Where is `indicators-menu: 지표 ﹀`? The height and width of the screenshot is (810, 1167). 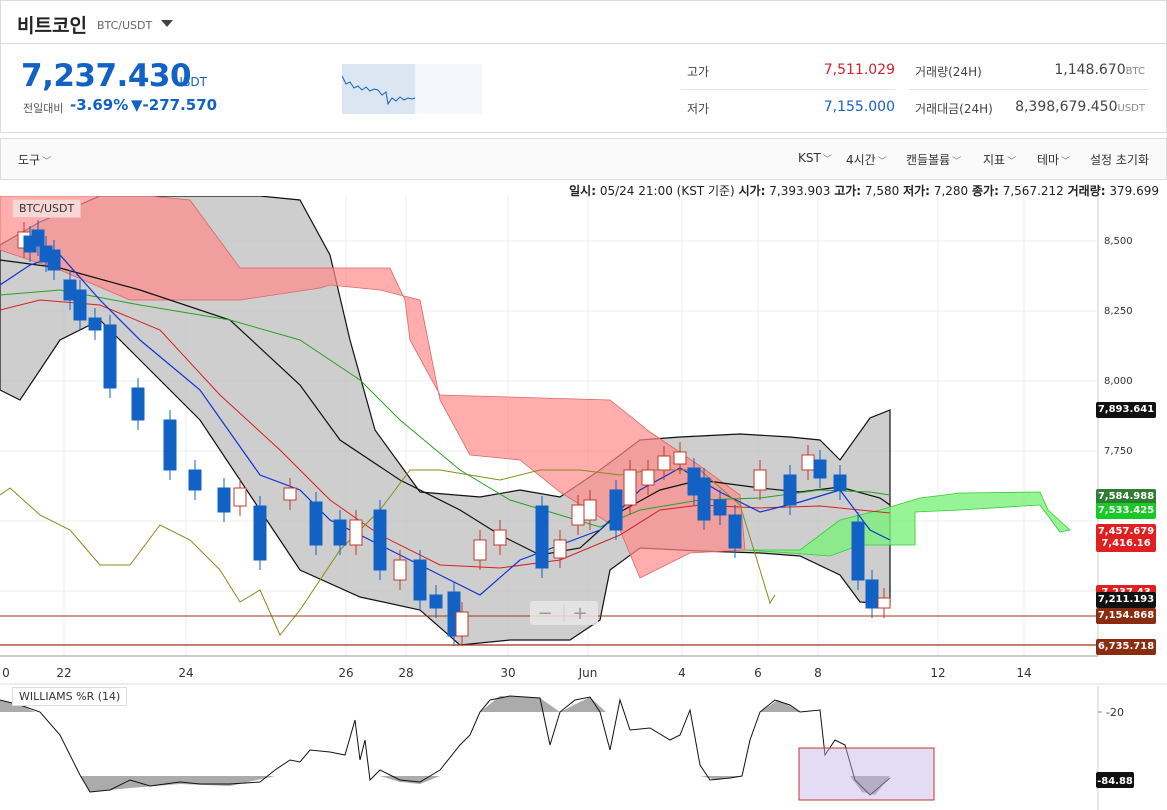
indicators-menu: 지표 ﹀ is located at coordinates (999, 159).